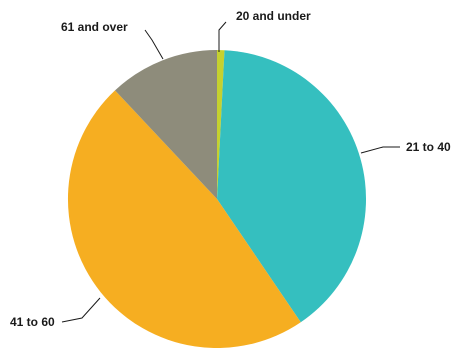 The image size is (464, 348). What do you see at coordinates (428, 147) in the screenshot?
I see `slice-label-21-to-40: 21 to 40` at bounding box center [428, 147].